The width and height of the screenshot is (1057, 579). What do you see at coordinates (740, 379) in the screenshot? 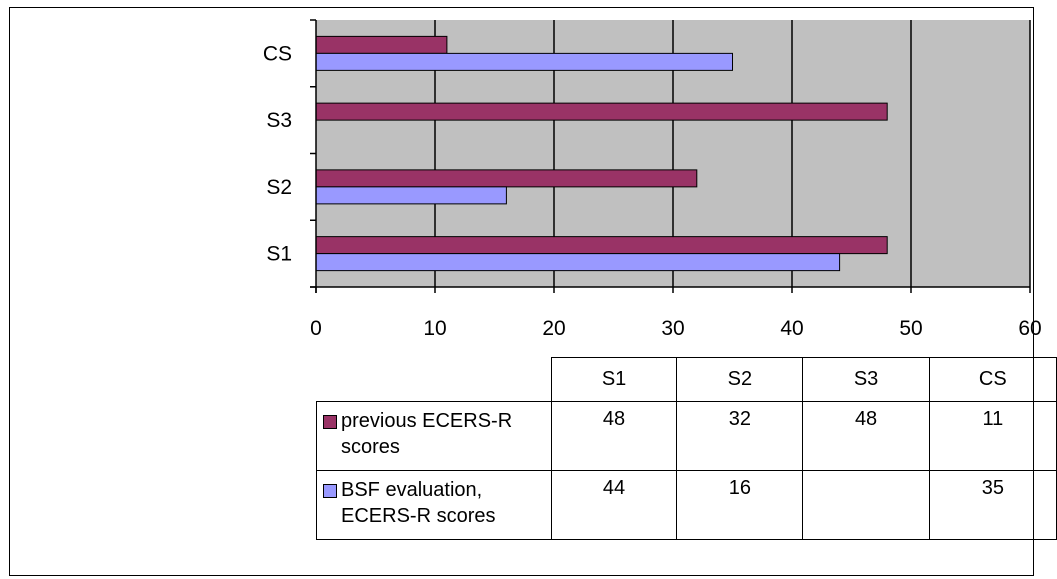
I see `table-header-cell: S2` at bounding box center [740, 379].